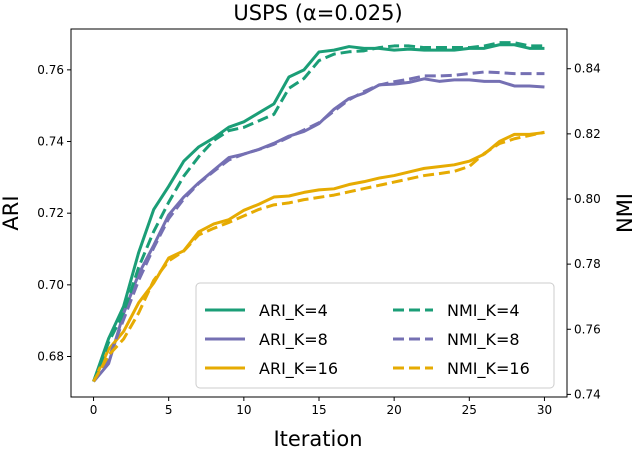 The width and height of the screenshot is (636, 455). Describe the element at coordinates (587, 394) in the screenshot. I see `y-right-tick-label: 0.74` at that location.